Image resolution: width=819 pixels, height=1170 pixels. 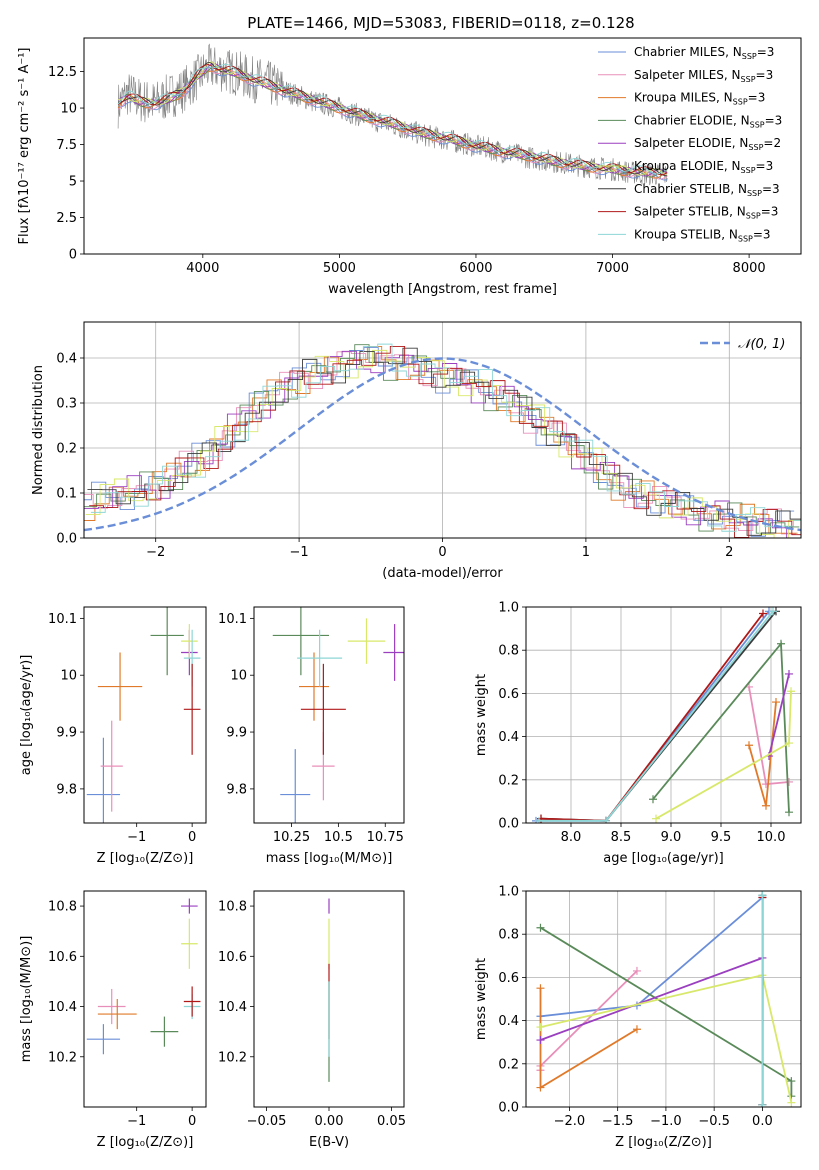 I want to click on y-tick-label: 10.8, so click(x=232, y=907).